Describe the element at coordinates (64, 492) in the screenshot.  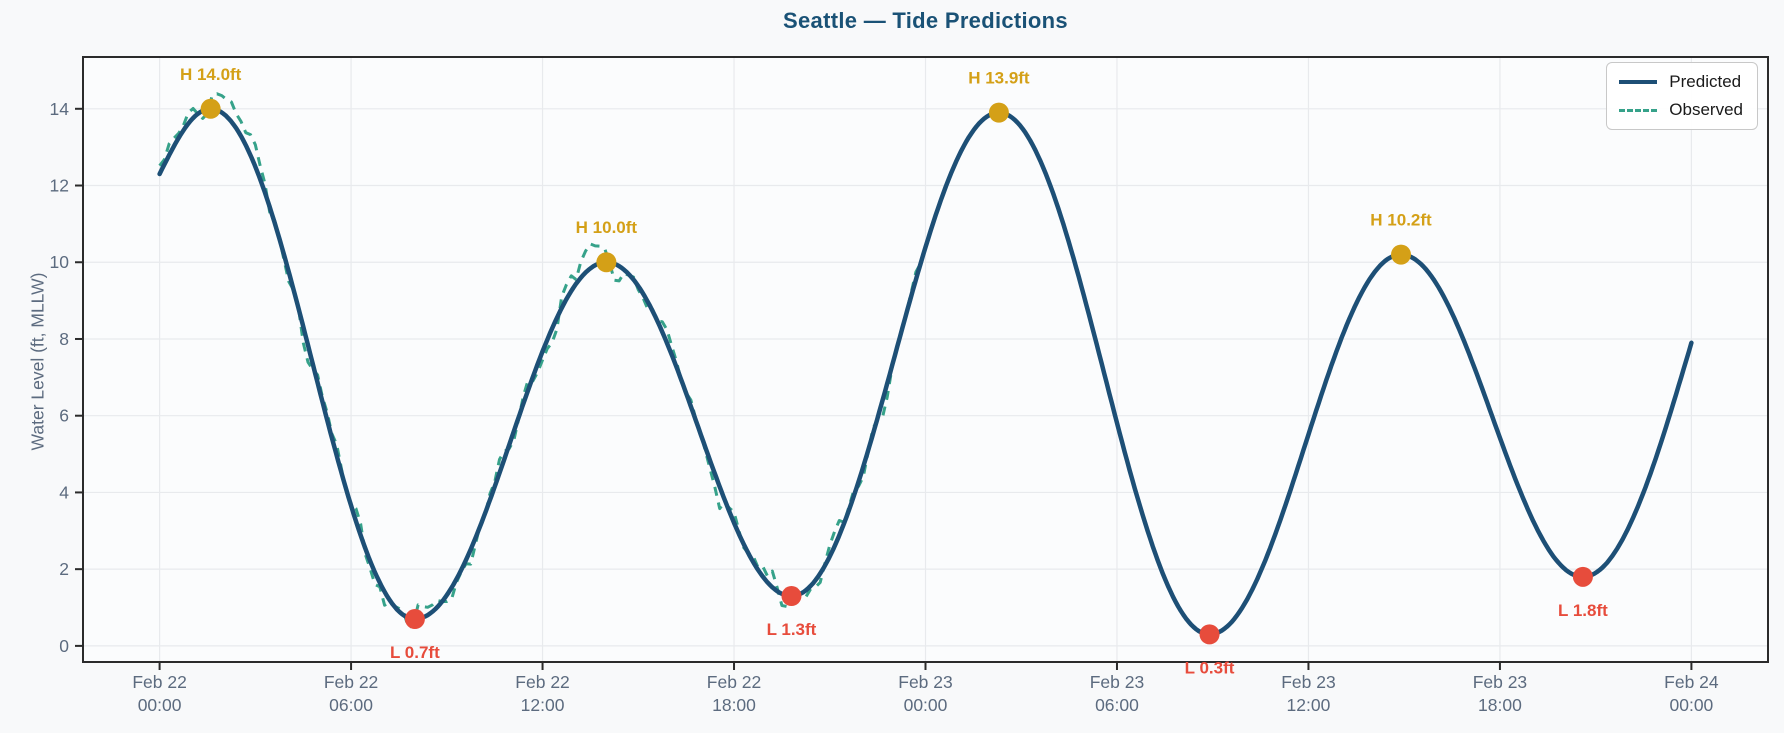
I see `y-tick-label: 4` at that location.